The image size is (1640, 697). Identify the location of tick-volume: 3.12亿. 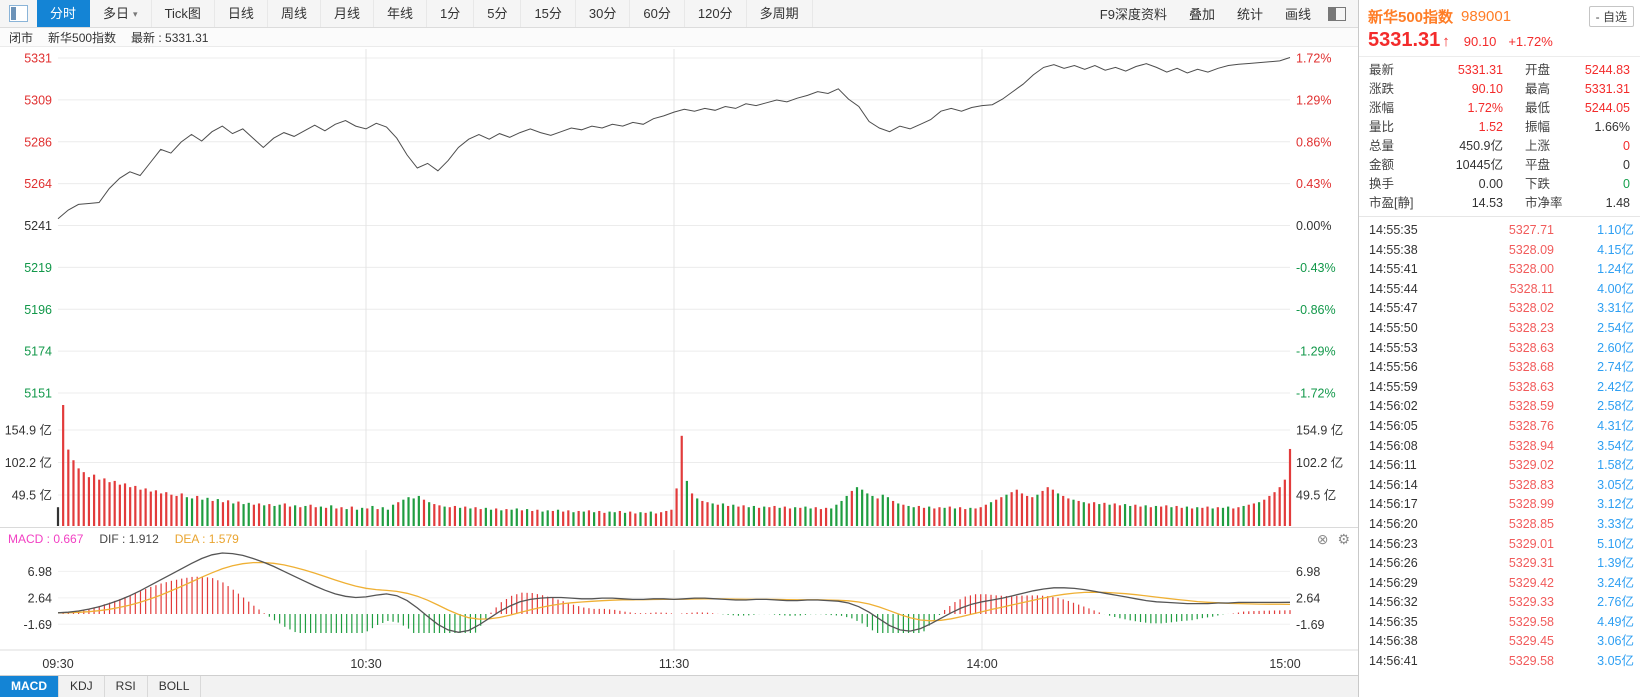
(1615, 504).